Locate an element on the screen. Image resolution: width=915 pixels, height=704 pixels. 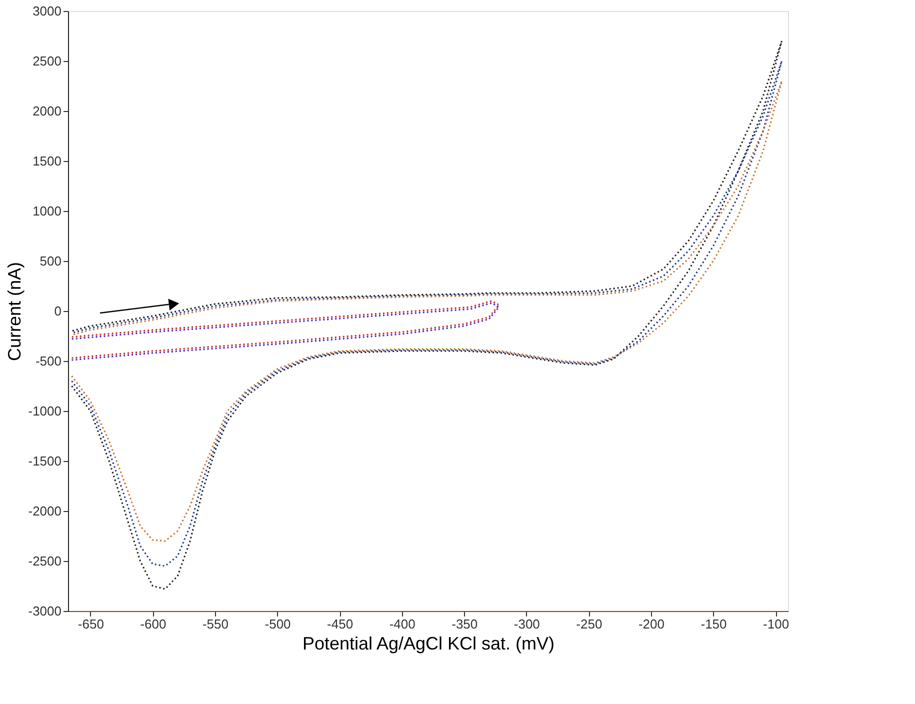
y-tick-label: 500 is located at coordinates (51, 261).